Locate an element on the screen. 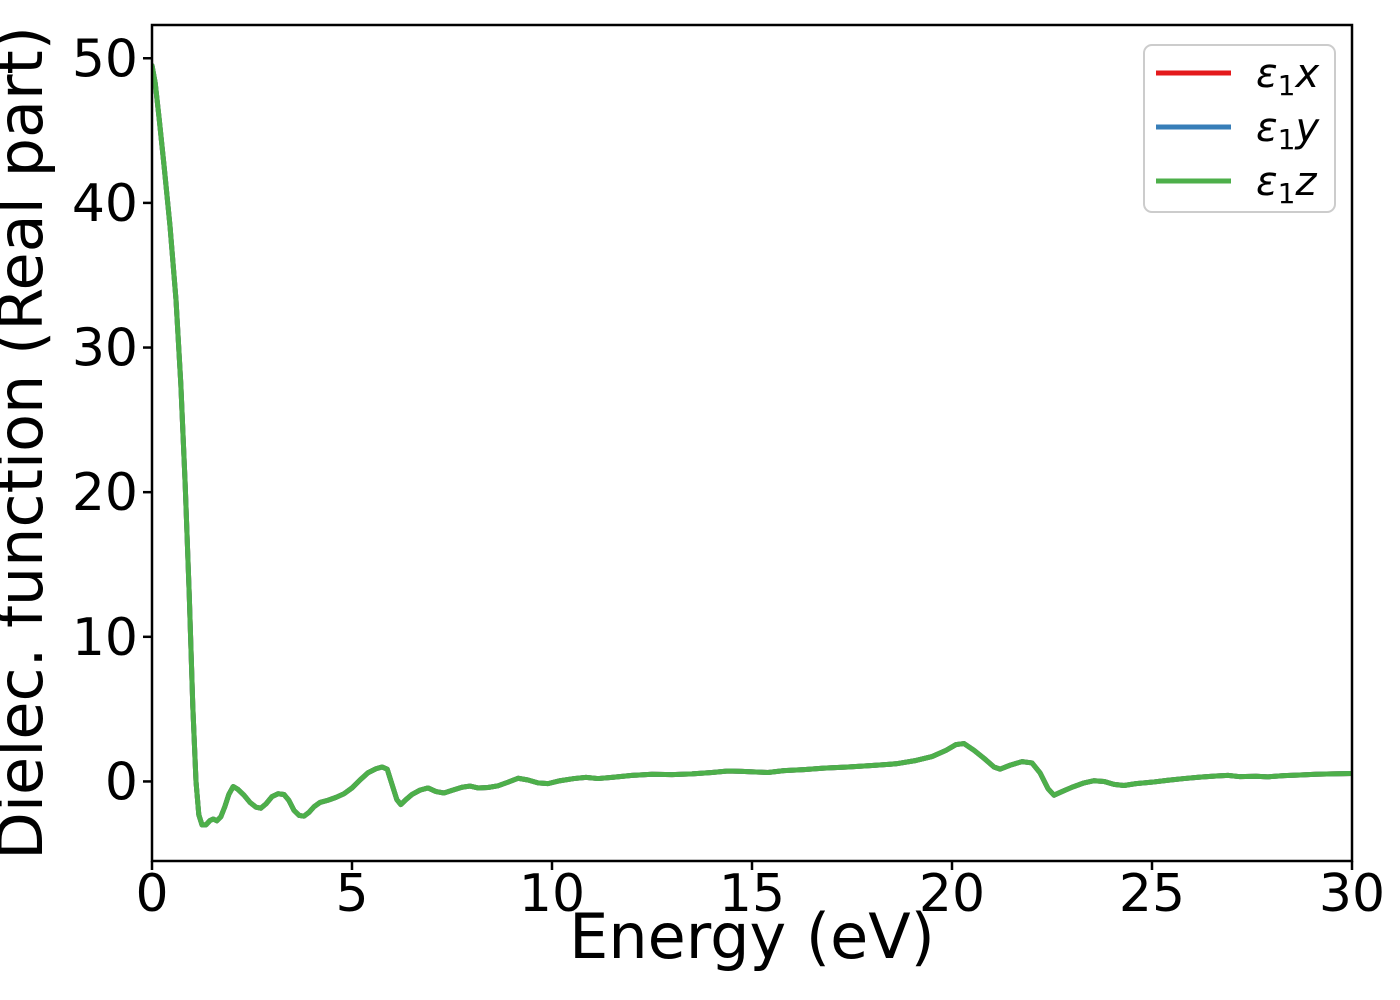 The image size is (1400, 1000). x-tick-label: 5 is located at coordinates (351, 894).